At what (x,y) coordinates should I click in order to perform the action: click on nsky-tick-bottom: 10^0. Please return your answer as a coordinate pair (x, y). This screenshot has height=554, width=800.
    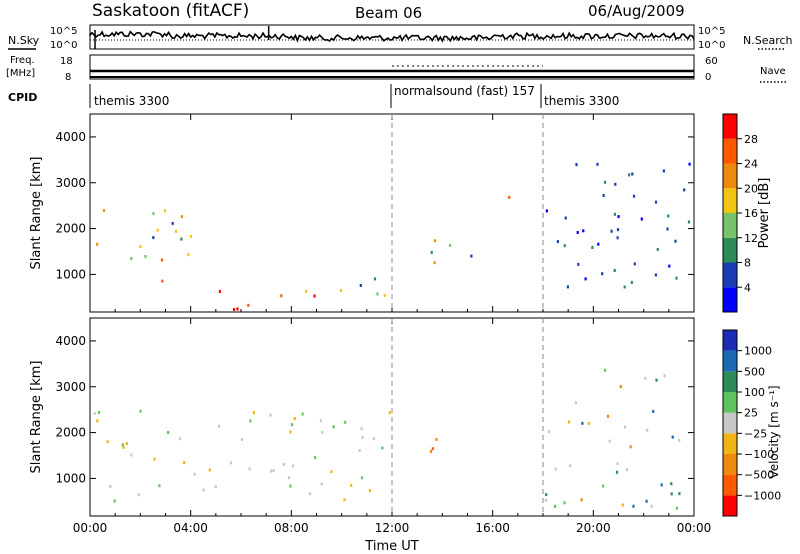
    Looking at the image, I should click on (63, 45).